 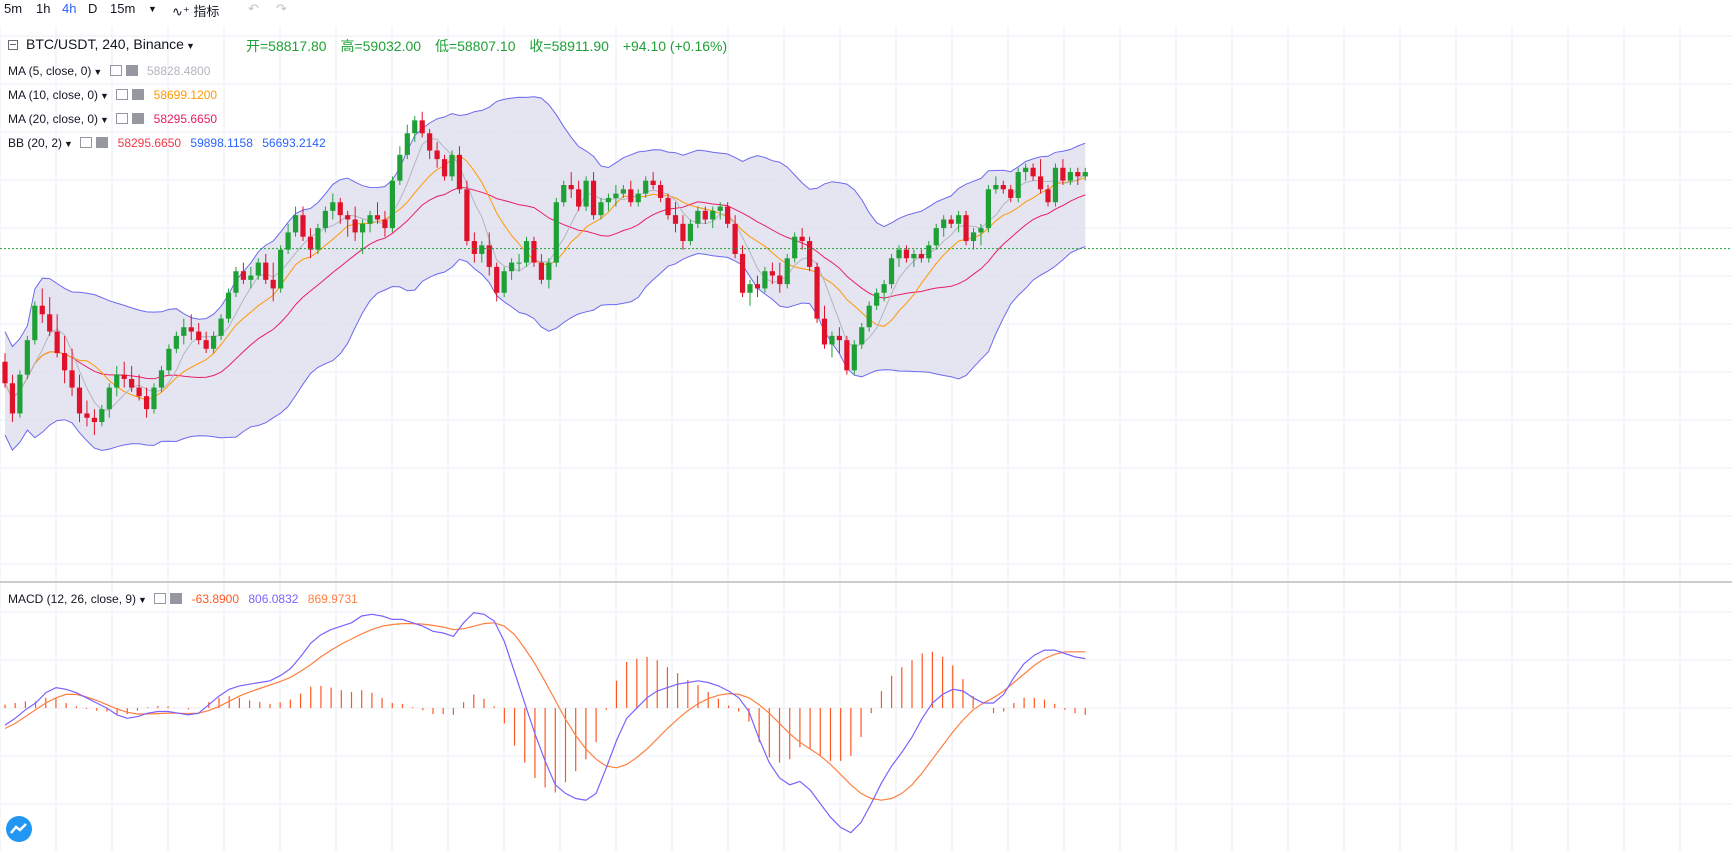 What do you see at coordinates (68, 144) in the screenshot?
I see `bb-chevron-down-icon: ▼` at bounding box center [68, 144].